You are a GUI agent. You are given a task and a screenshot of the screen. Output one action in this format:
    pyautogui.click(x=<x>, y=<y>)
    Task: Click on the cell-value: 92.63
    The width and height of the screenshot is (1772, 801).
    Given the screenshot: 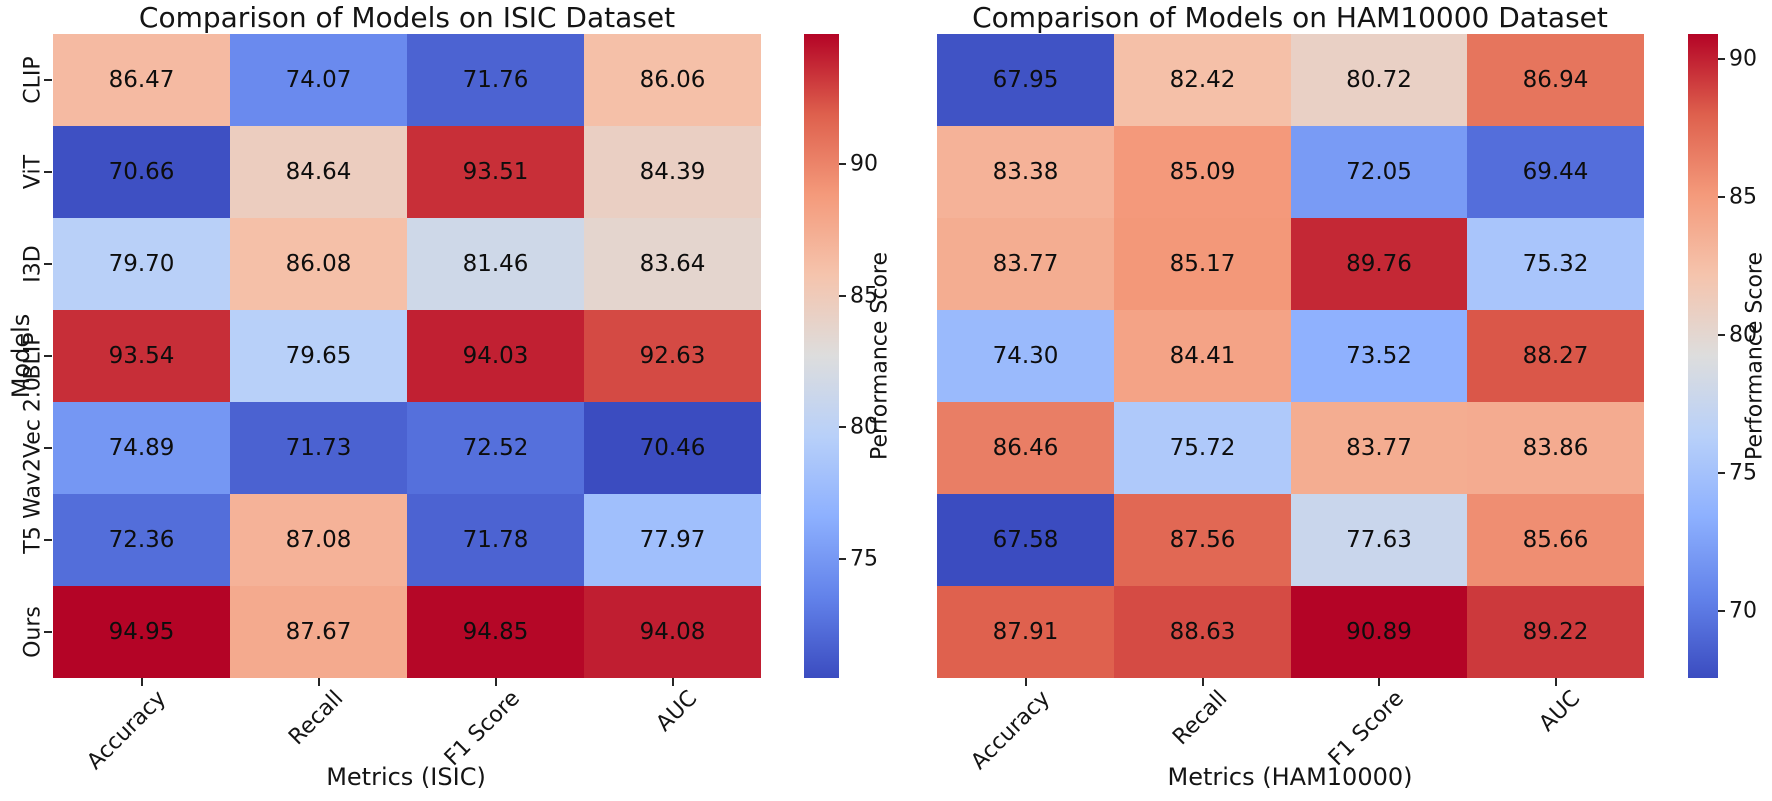 What is the action you would take?
    pyautogui.click(x=672, y=356)
    